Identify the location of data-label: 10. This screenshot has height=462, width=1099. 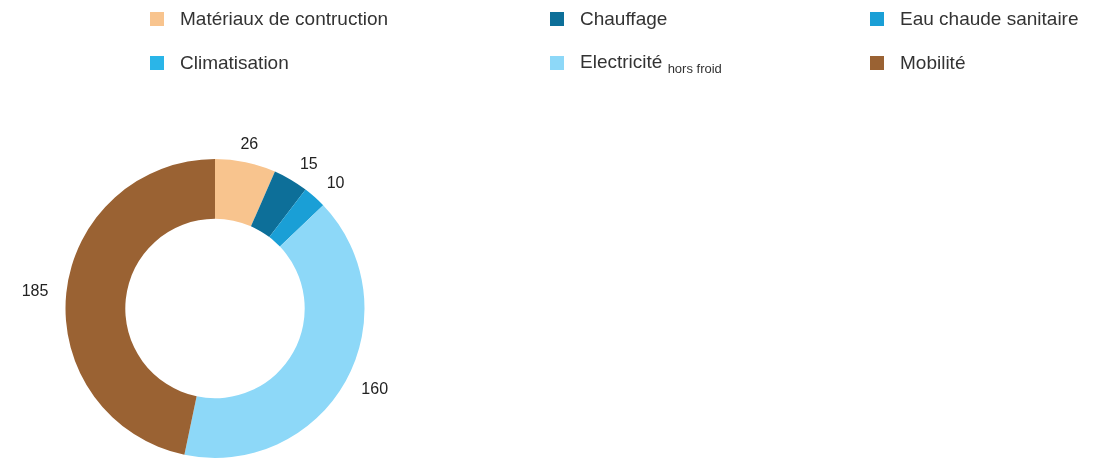
(335, 183).